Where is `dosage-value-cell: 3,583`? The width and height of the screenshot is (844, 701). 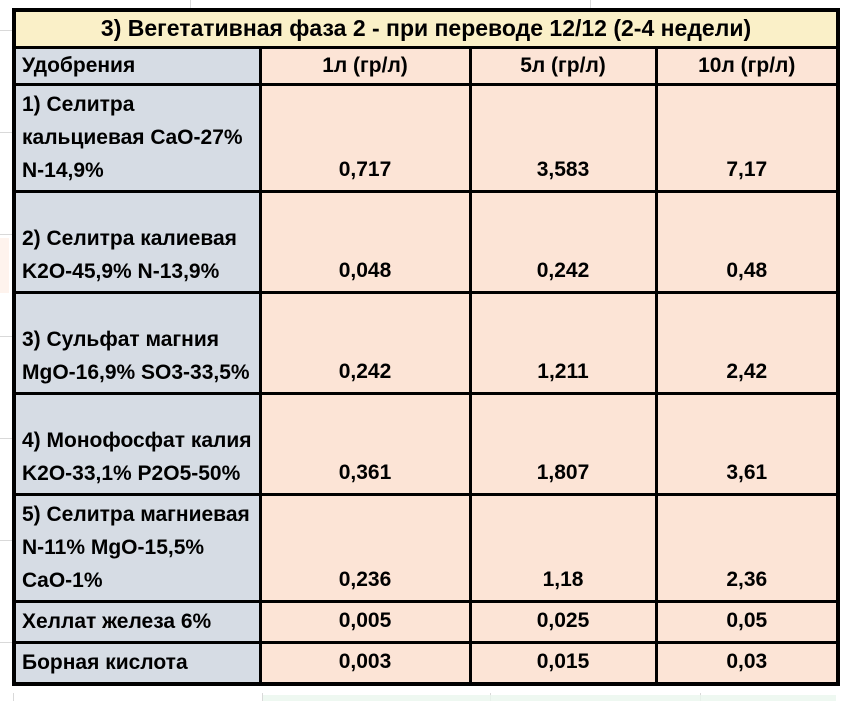 dosage-value-cell: 3,583 is located at coordinates (563, 137).